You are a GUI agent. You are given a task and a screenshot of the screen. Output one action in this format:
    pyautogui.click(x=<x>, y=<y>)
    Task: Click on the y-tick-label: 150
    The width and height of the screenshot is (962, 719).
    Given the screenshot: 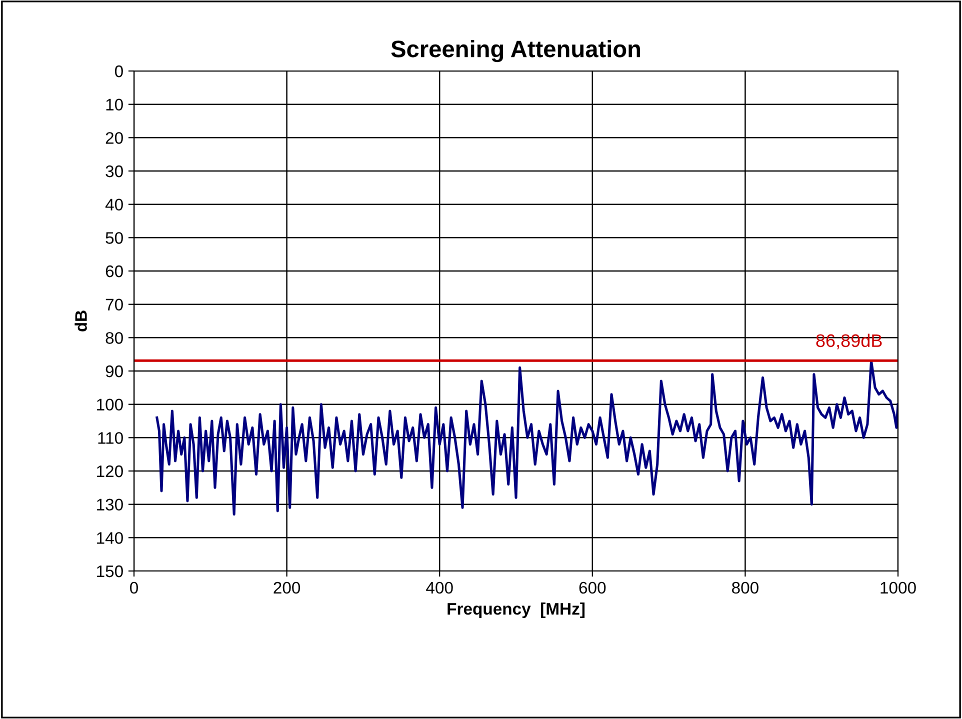 What is the action you would take?
    pyautogui.click(x=110, y=571)
    